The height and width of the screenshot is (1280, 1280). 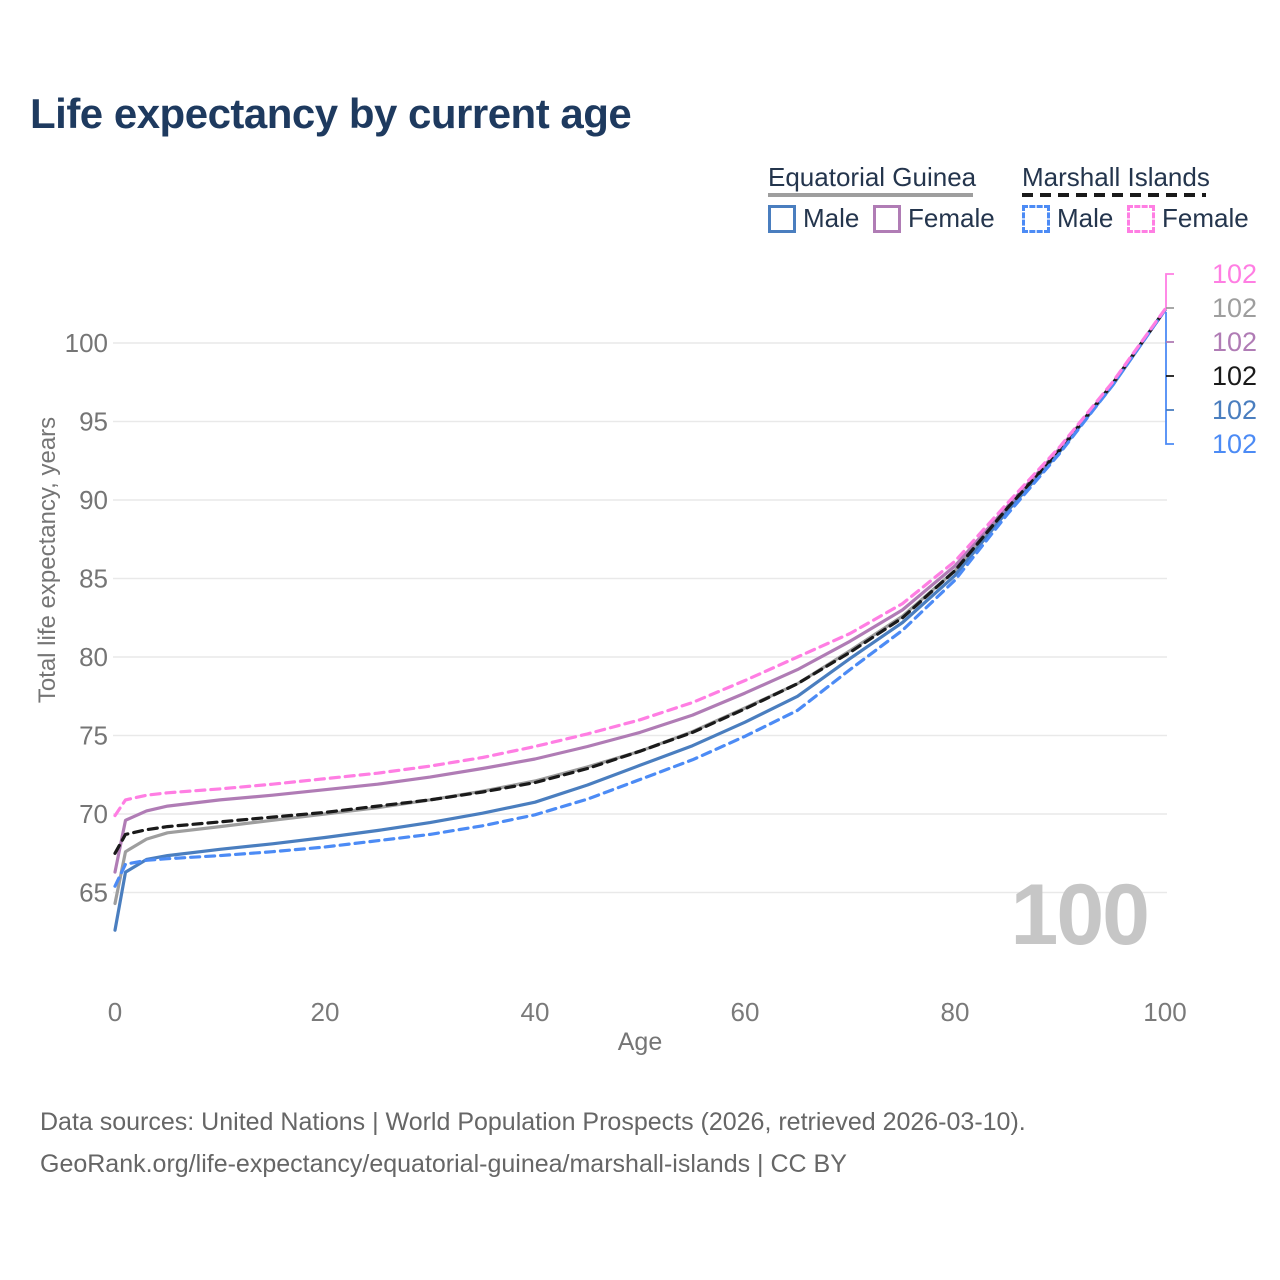 What do you see at coordinates (1080, 915) in the screenshot?
I see `age-counter-watermark: 100` at bounding box center [1080, 915].